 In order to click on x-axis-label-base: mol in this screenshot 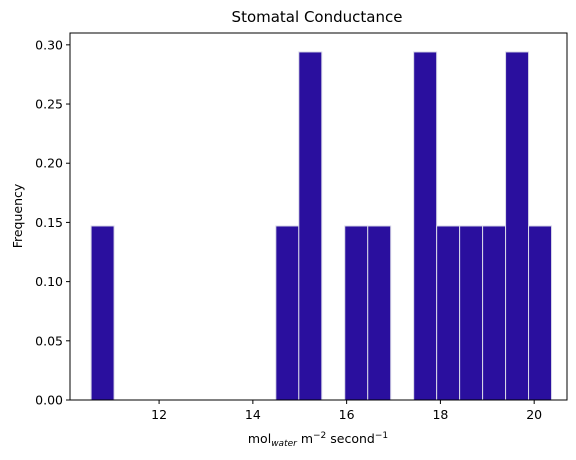, I will do `click(259, 438)`.